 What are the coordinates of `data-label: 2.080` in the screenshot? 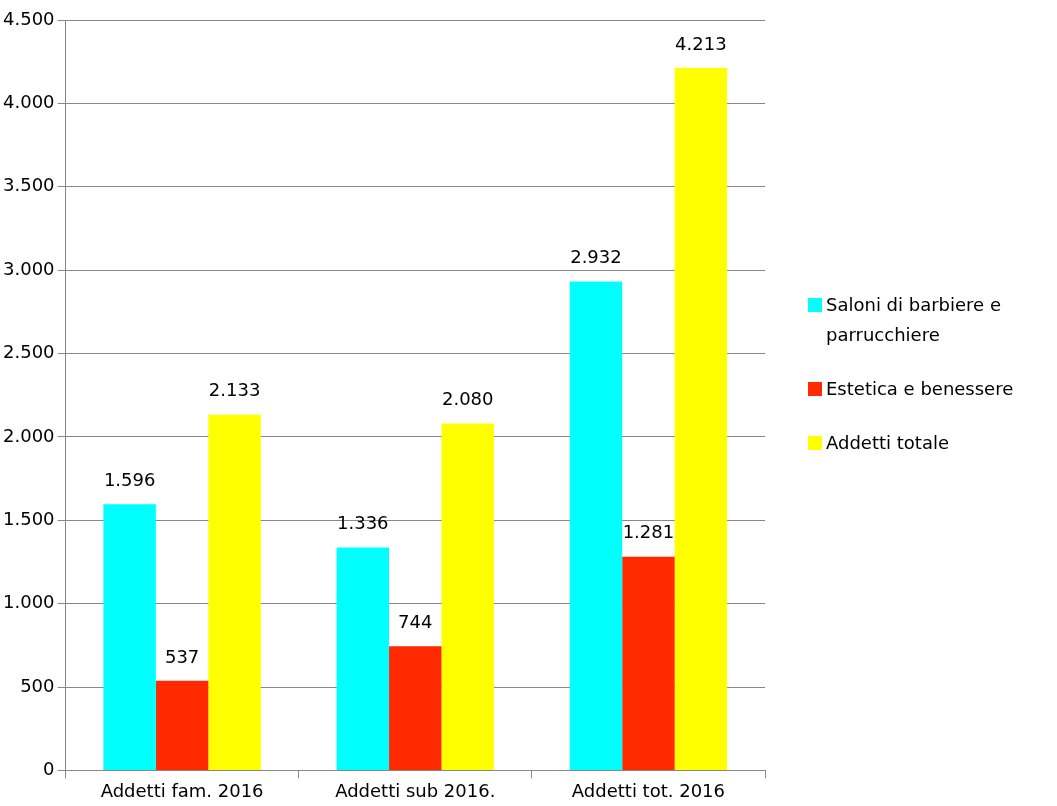 It's located at (467, 399).